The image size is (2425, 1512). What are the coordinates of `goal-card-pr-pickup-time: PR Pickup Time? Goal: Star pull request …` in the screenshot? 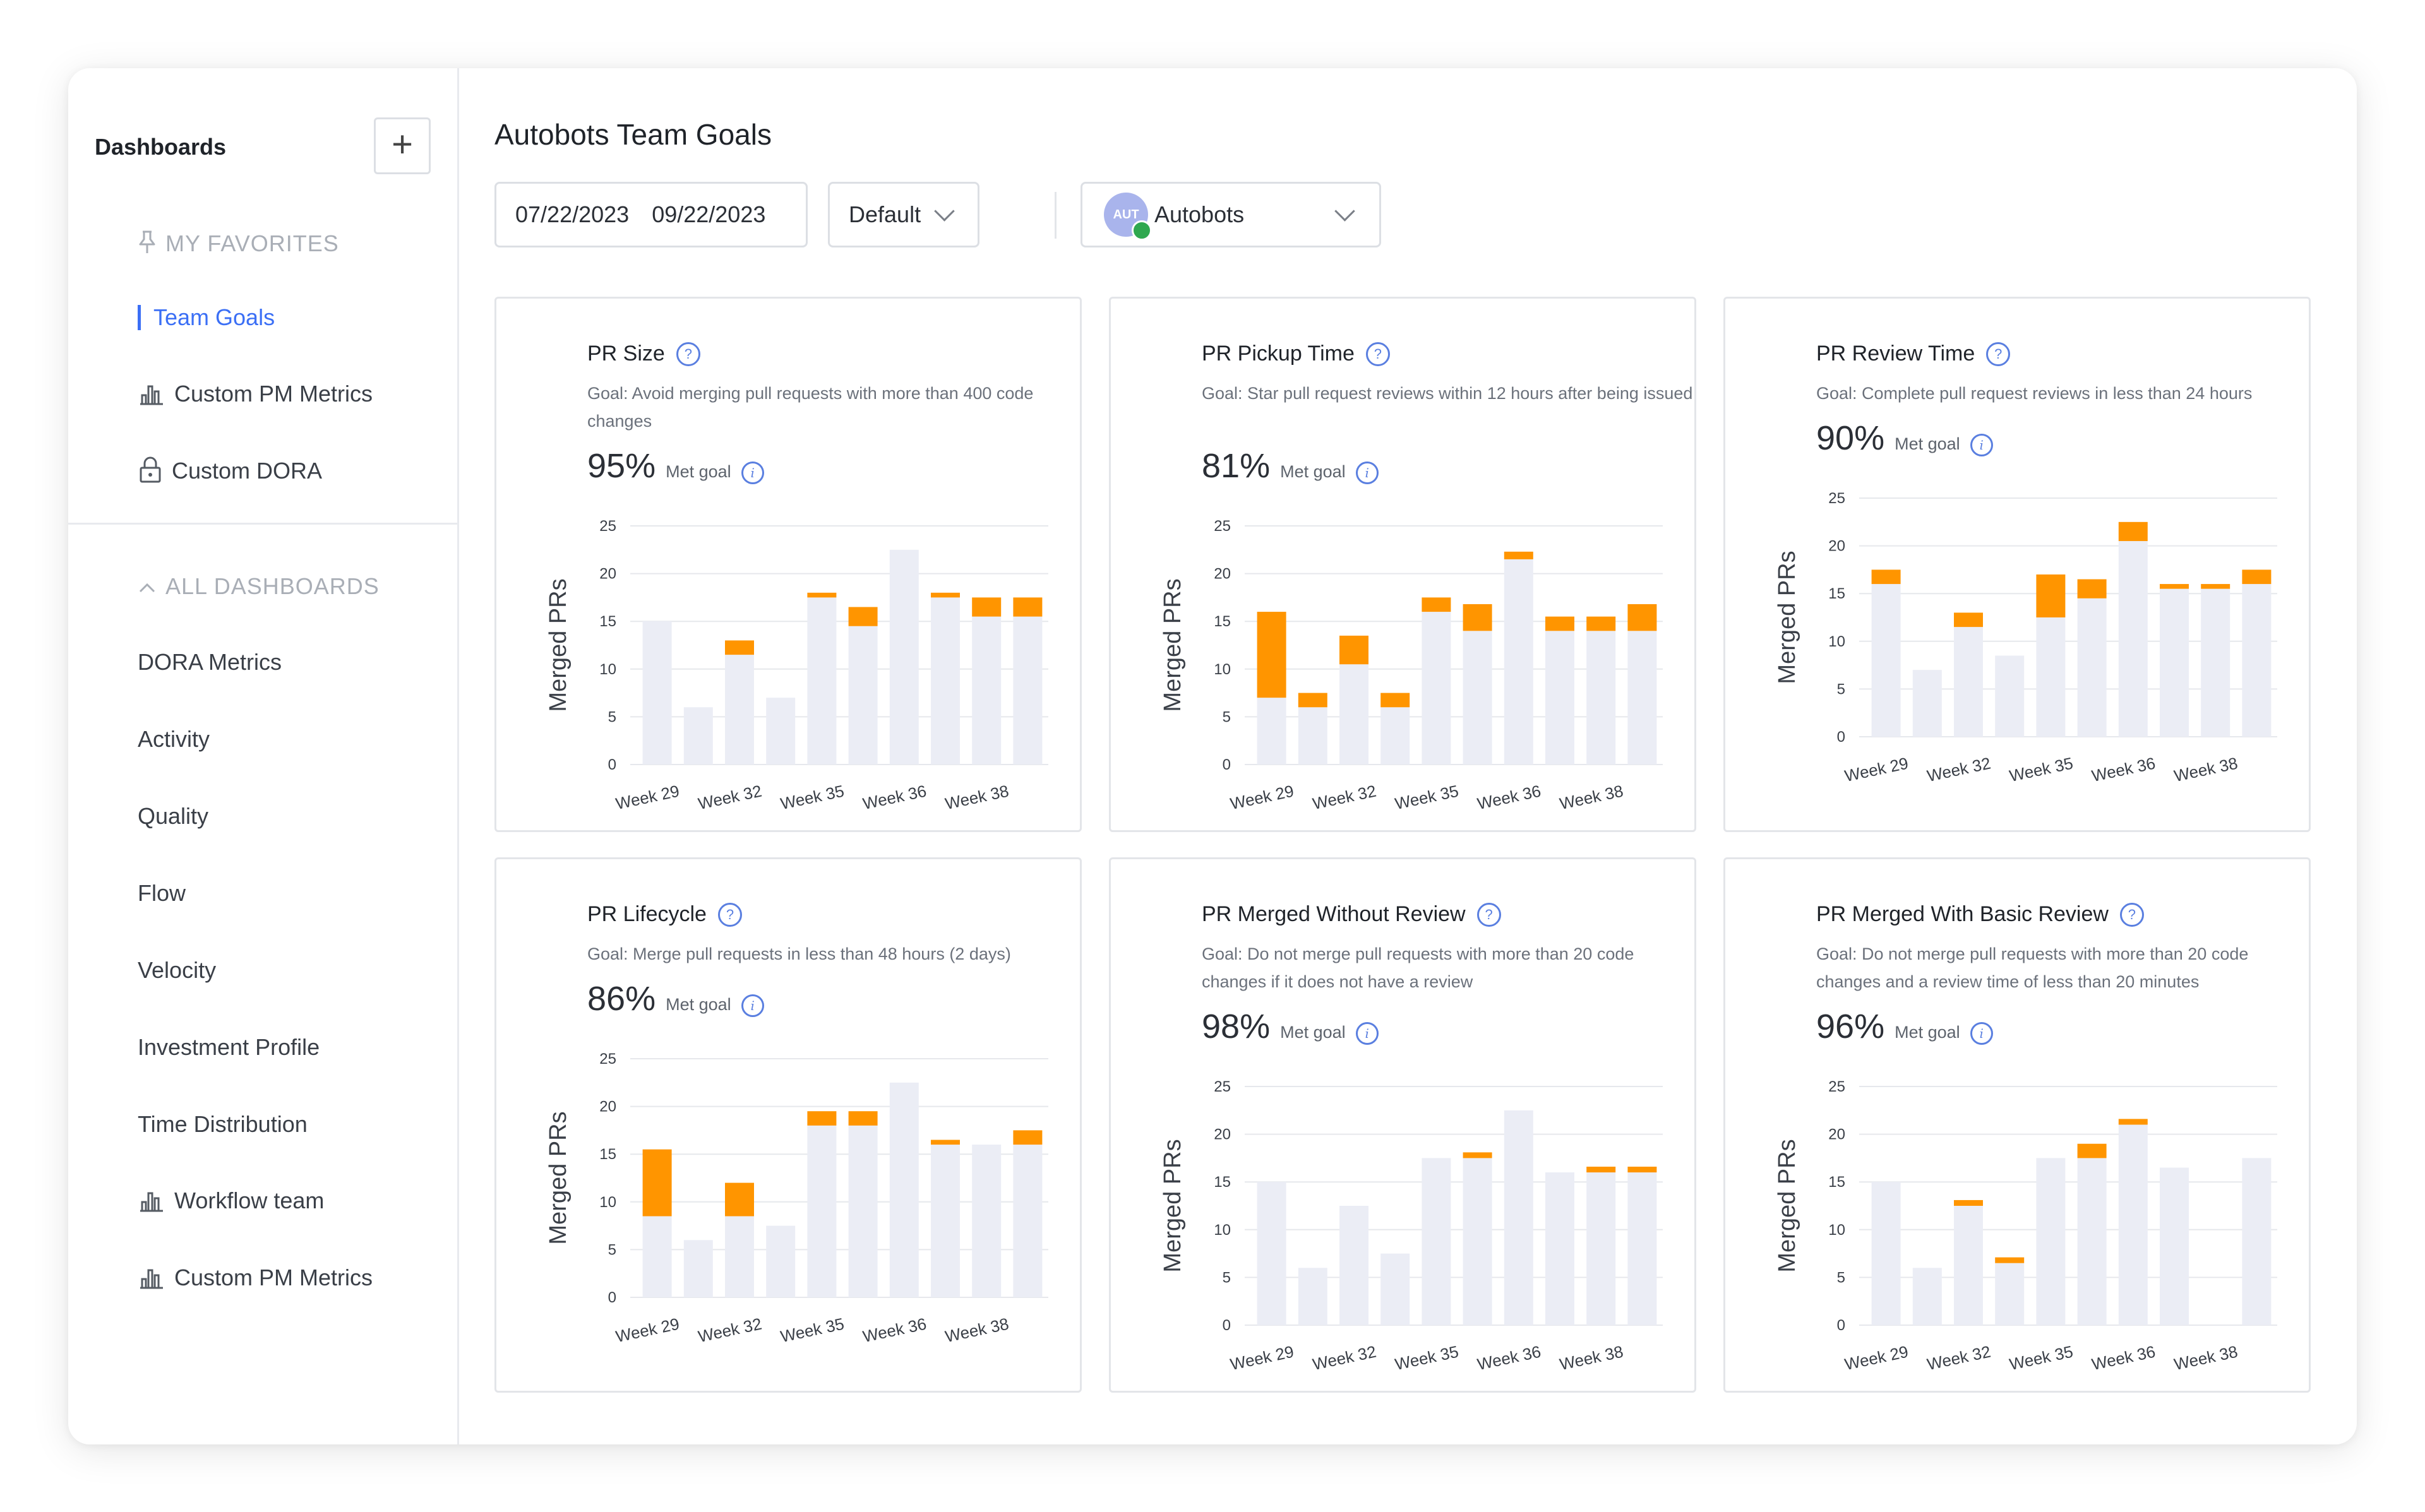 It's located at (1402, 564).